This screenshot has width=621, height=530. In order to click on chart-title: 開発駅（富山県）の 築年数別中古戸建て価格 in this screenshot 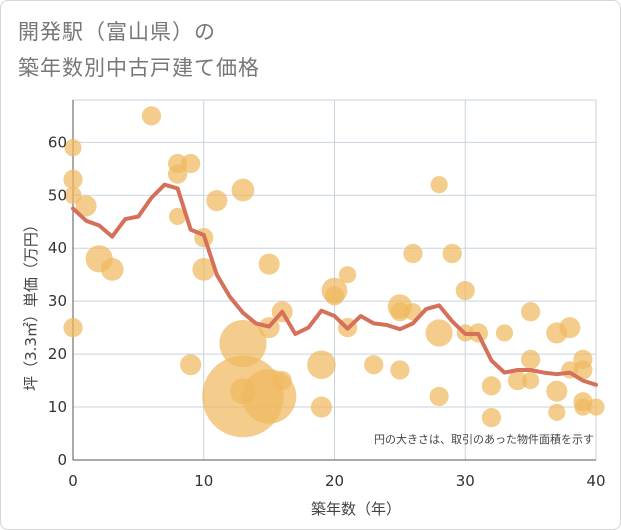, I will do `click(139, 50)`.